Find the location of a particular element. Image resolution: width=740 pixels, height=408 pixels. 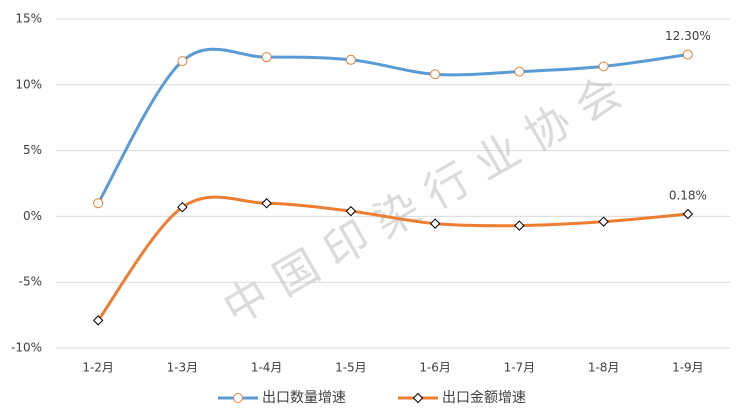

x-tick-label: 1-3月 is located at coordinates (183, 368).